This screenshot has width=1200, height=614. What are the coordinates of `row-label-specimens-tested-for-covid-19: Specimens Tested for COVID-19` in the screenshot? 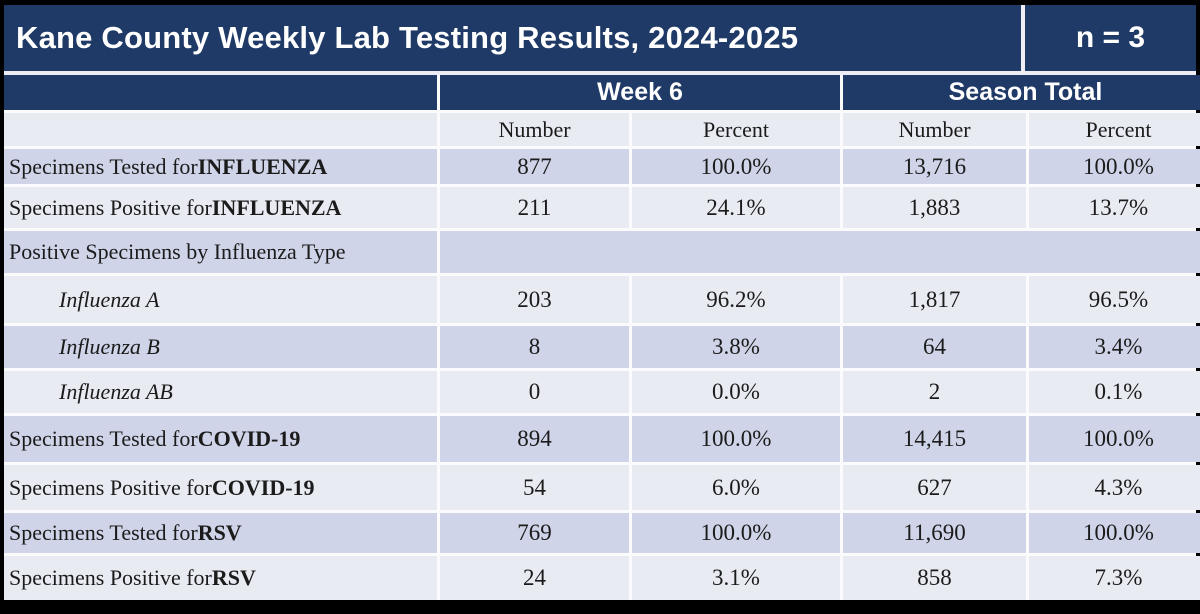 It's located at (220, 439).